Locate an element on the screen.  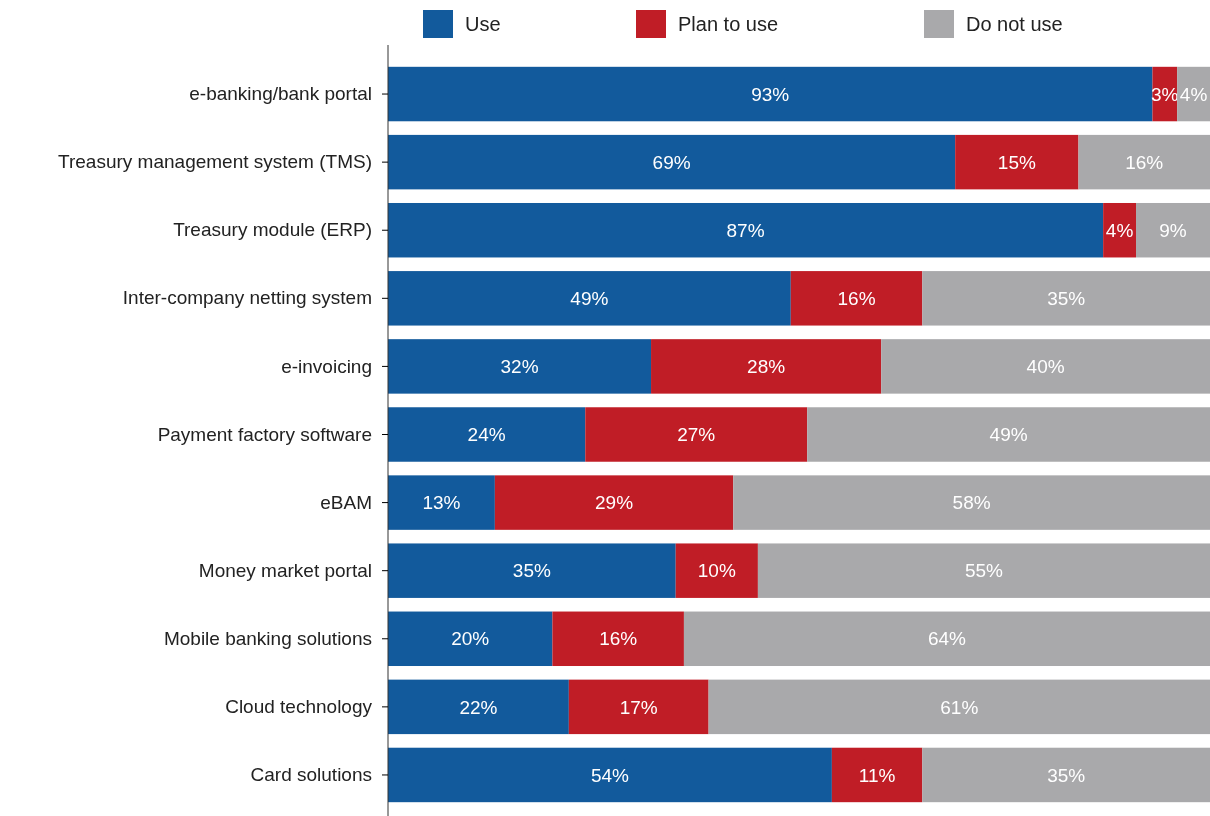
data-label: 17% is located at coordinates (638, 707).